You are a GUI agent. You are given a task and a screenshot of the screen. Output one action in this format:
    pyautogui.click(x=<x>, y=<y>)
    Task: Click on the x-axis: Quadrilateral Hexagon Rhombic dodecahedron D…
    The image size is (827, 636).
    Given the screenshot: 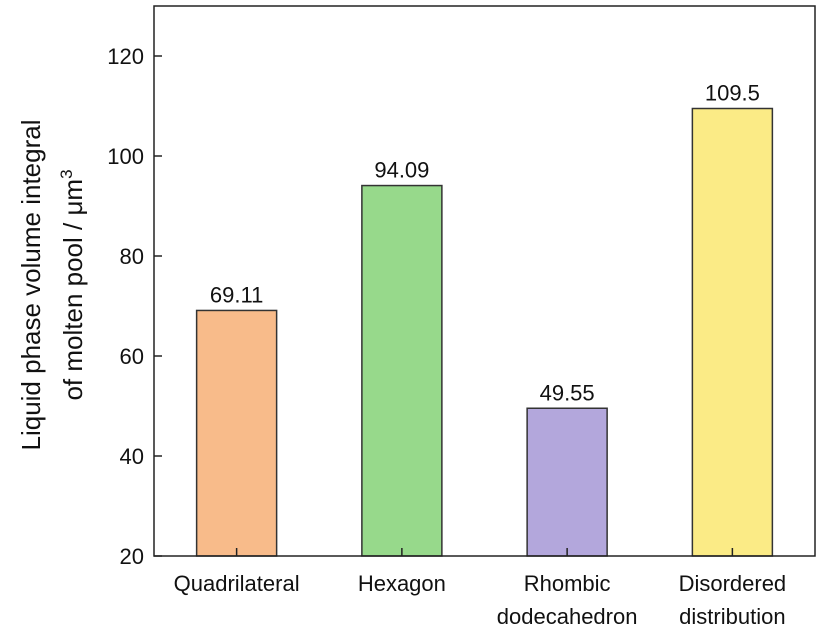 What is the action you would take?
    pyautogui.click(x=480, y=588)
    